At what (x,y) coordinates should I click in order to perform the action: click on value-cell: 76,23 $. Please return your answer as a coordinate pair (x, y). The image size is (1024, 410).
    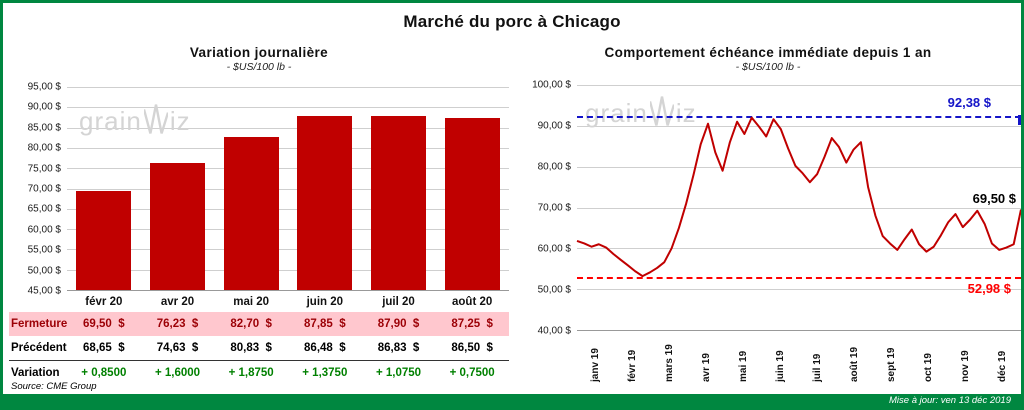
    Looking at the image, I should click on (177, 324).